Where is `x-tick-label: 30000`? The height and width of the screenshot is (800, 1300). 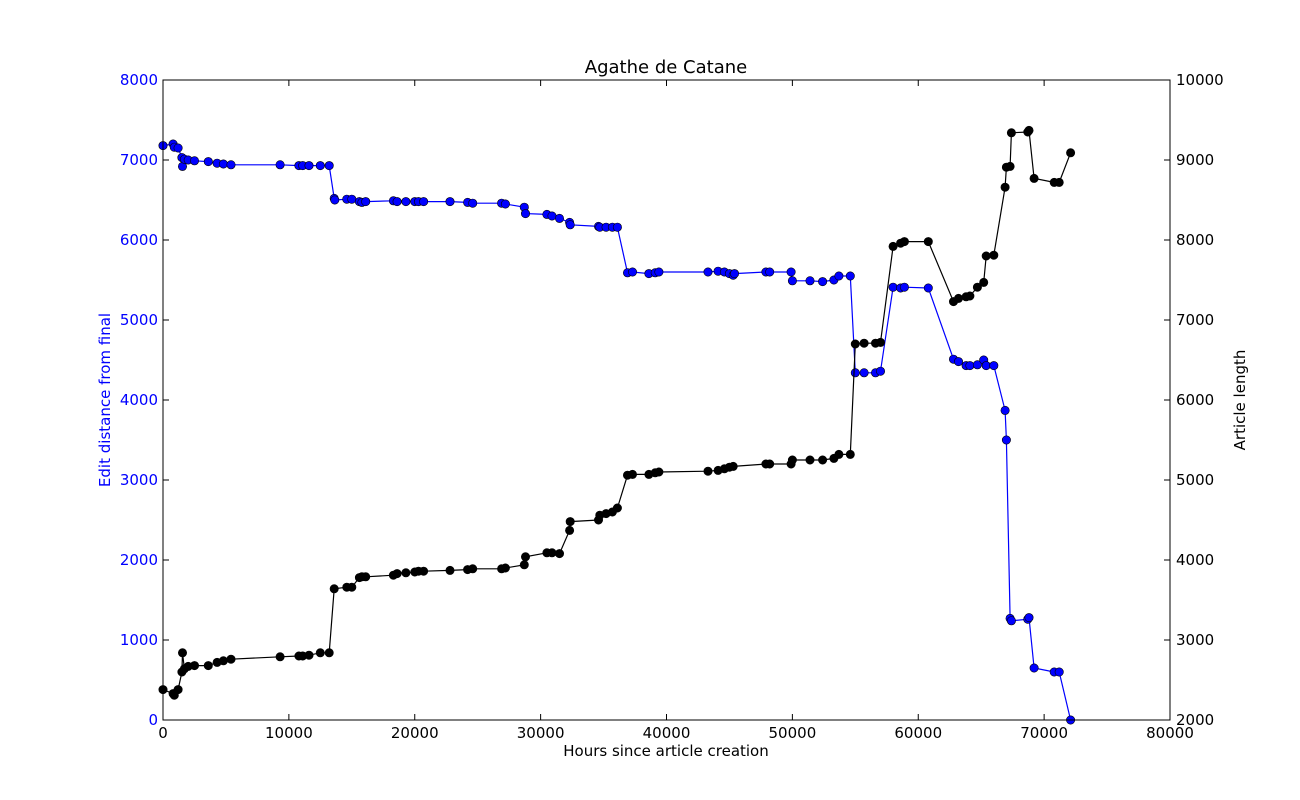
x-tick-label: 30000 is located at coordinates (541, 733).